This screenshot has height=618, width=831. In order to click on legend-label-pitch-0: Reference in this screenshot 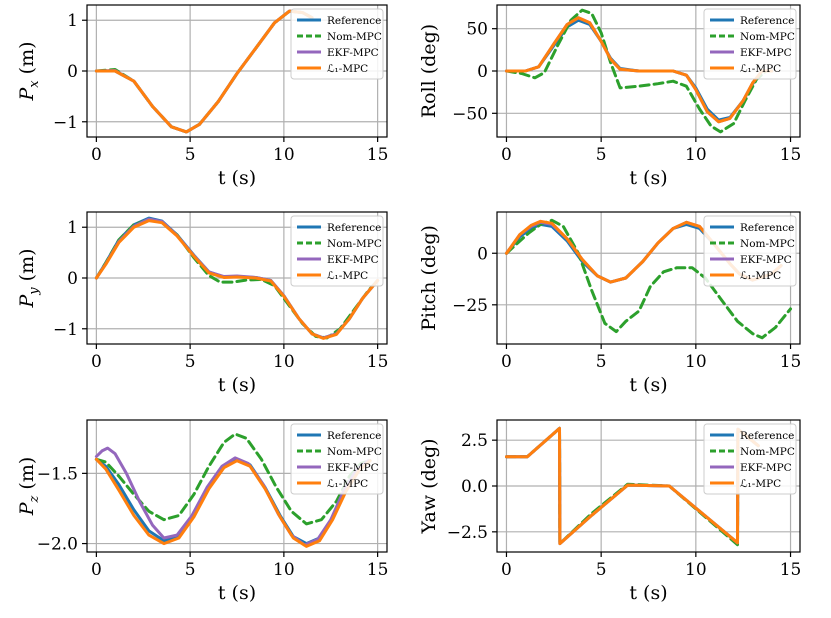, I will do `click(767, 228)`.